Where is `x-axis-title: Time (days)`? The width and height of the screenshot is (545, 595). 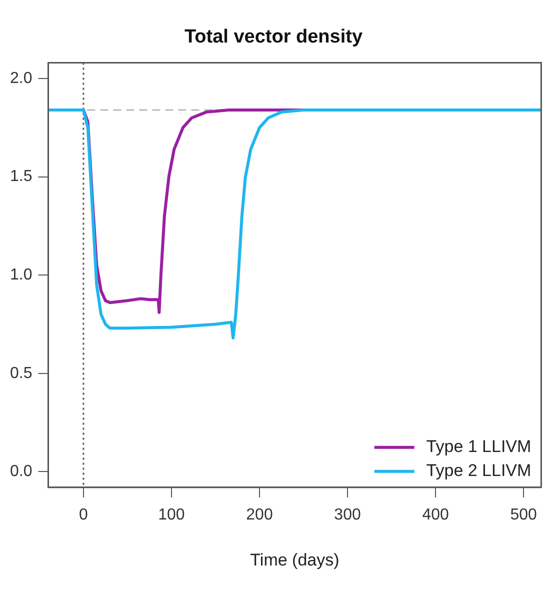
x-axis-title: Time (days) is located at coordinates (295, 560).